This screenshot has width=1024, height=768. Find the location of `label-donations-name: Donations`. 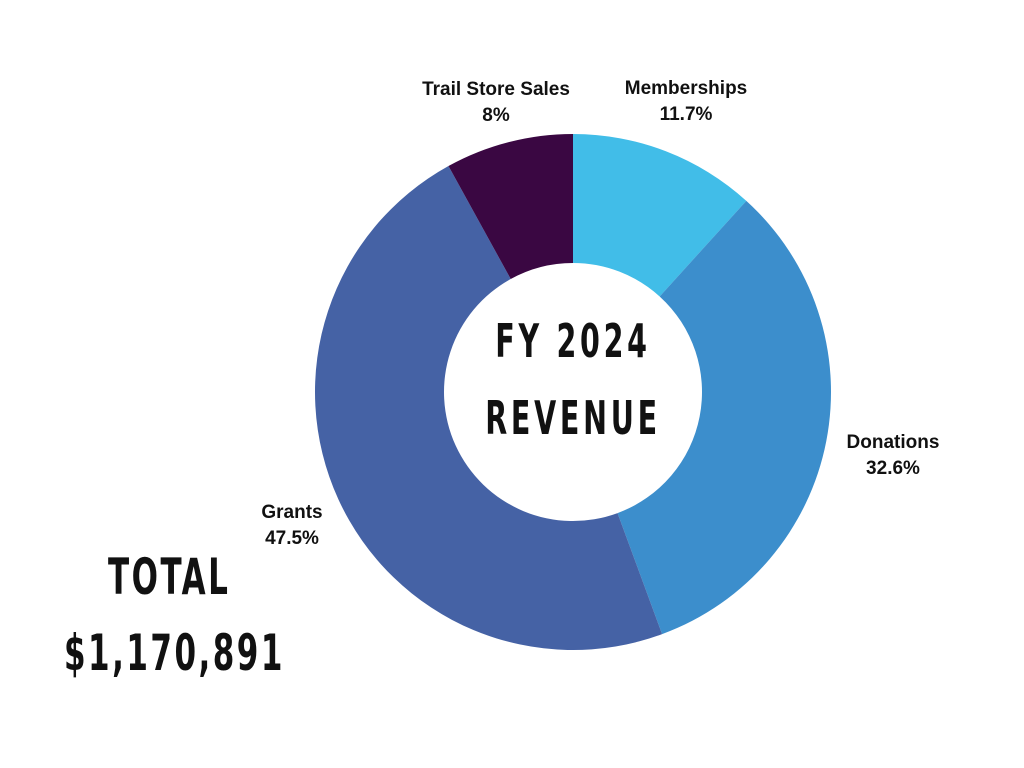

label-donations-name: Donations is located at coordinates (893, 442).